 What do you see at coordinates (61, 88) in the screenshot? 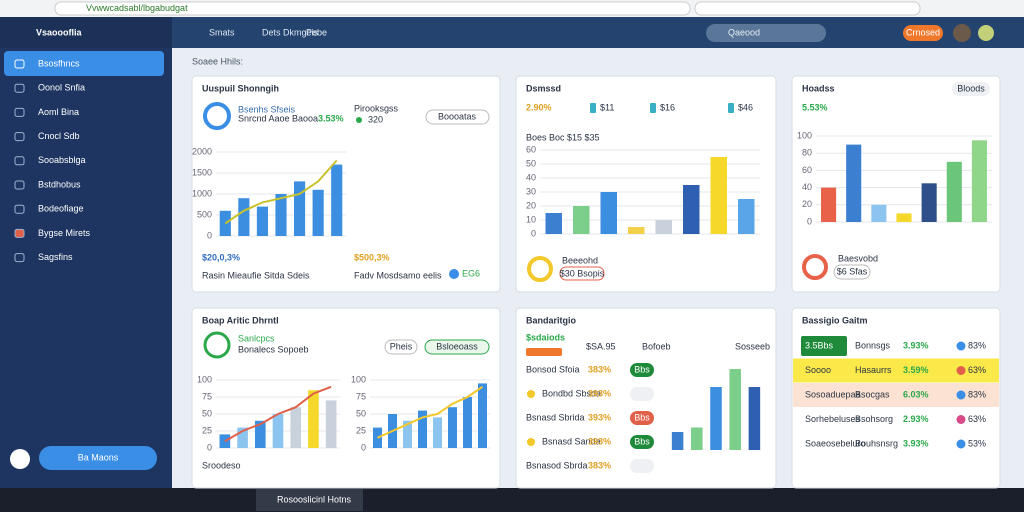
I see `sidebar-item: Oonol Snfia` at bounding box center [61, 88].